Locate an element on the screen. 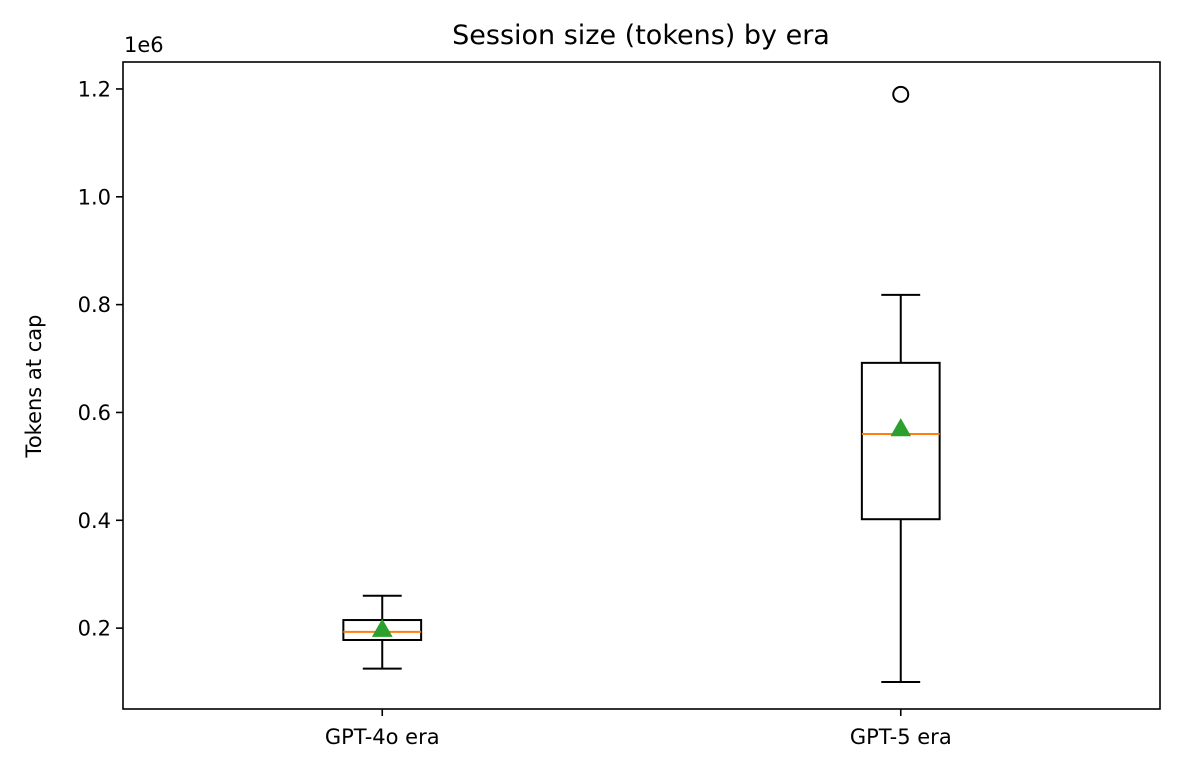 This screenshot has width=1180, height=777. y-axis-offset-label: 1e6 is located at coordinates (144, 45).